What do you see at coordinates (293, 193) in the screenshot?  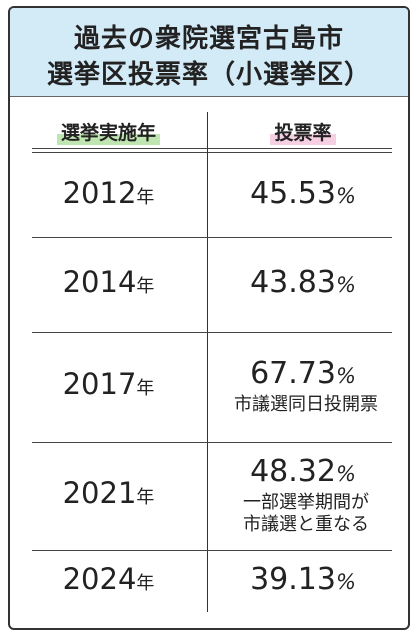 I see `rate: 45.53` at bounding box center [293, 193].